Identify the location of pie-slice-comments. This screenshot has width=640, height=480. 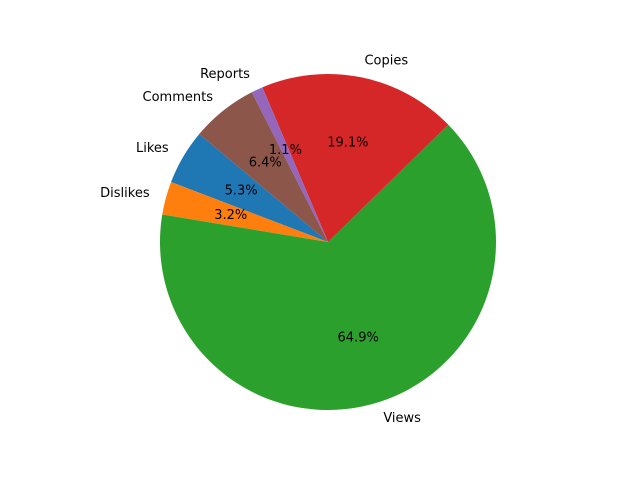
(263, 167).